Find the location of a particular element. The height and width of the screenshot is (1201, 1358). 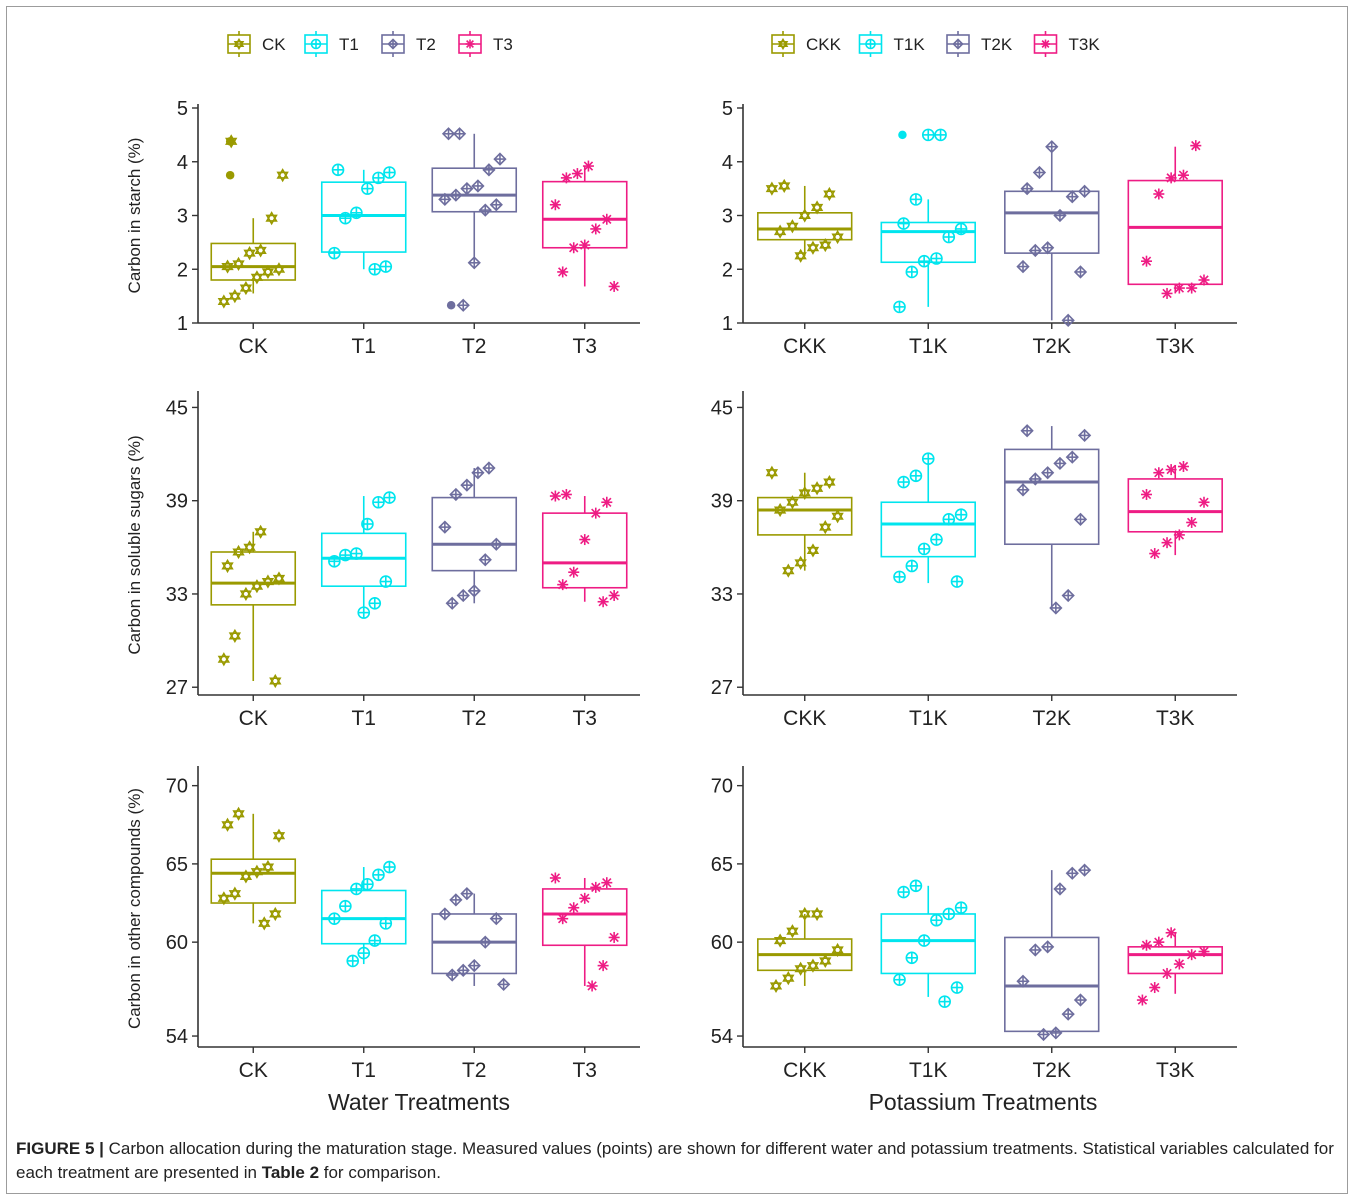

legend-label: T1K is located at coordinates (910, 44).